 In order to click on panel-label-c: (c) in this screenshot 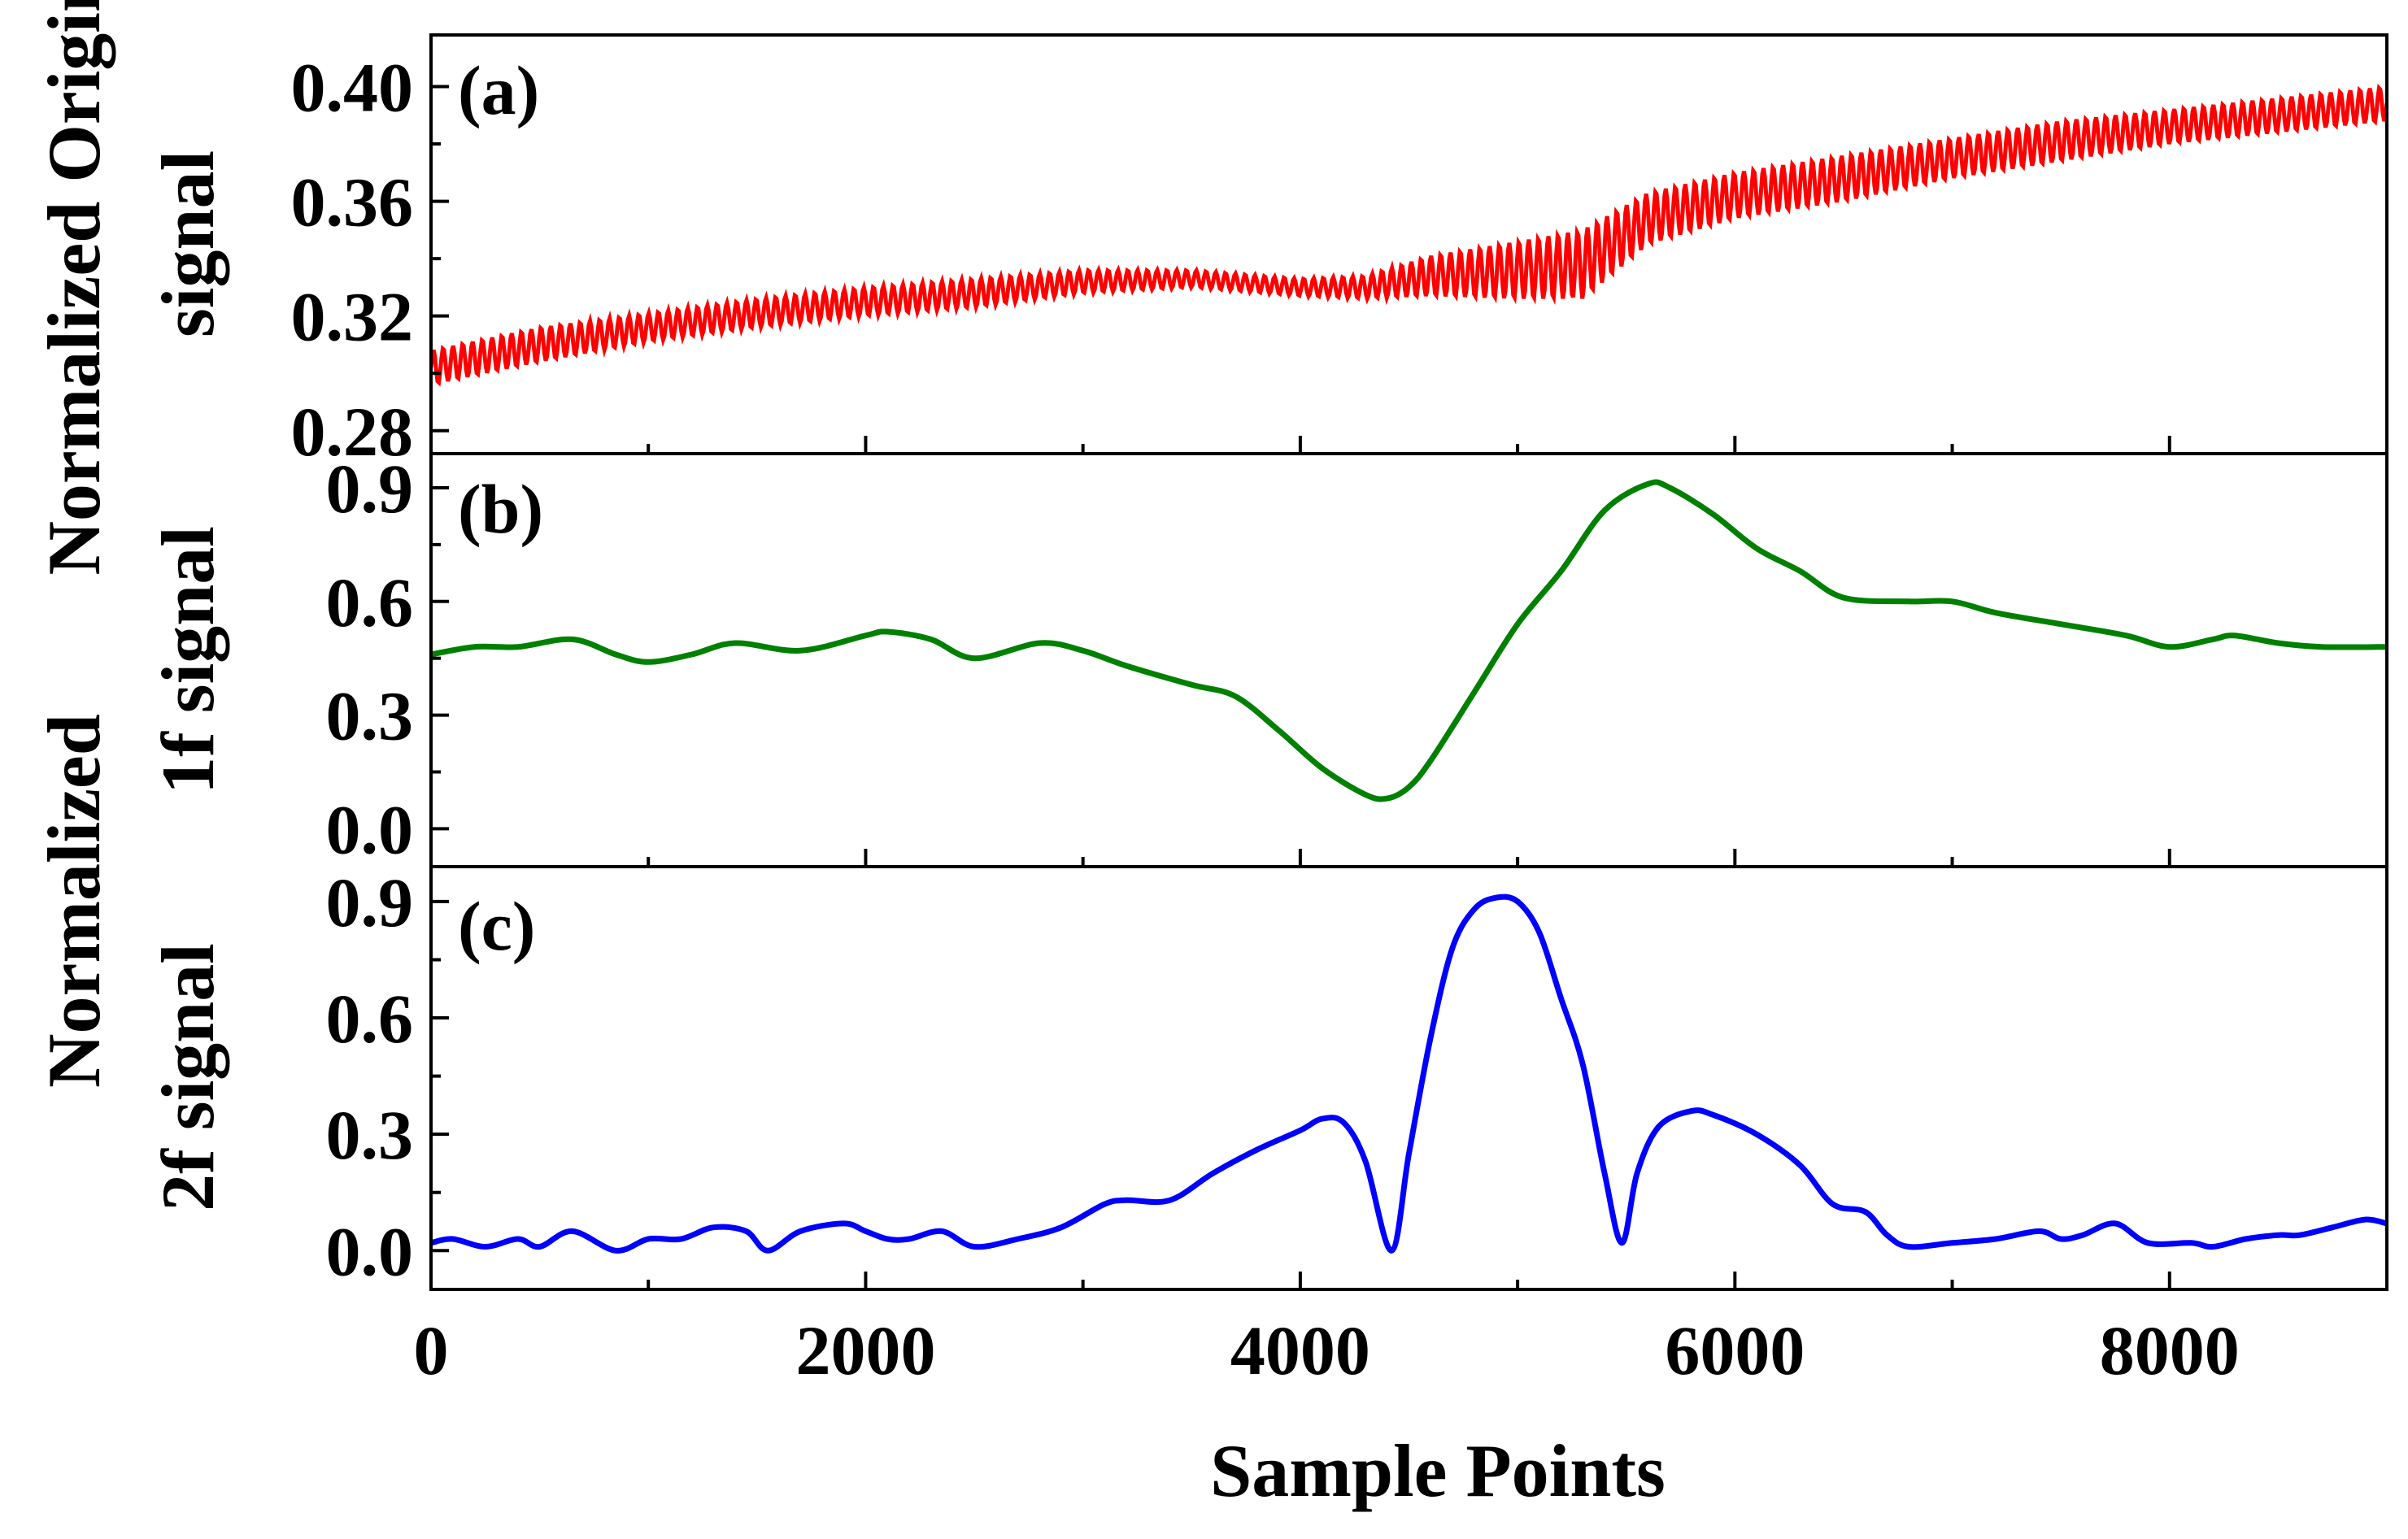, I will do `click(496, 926)`.